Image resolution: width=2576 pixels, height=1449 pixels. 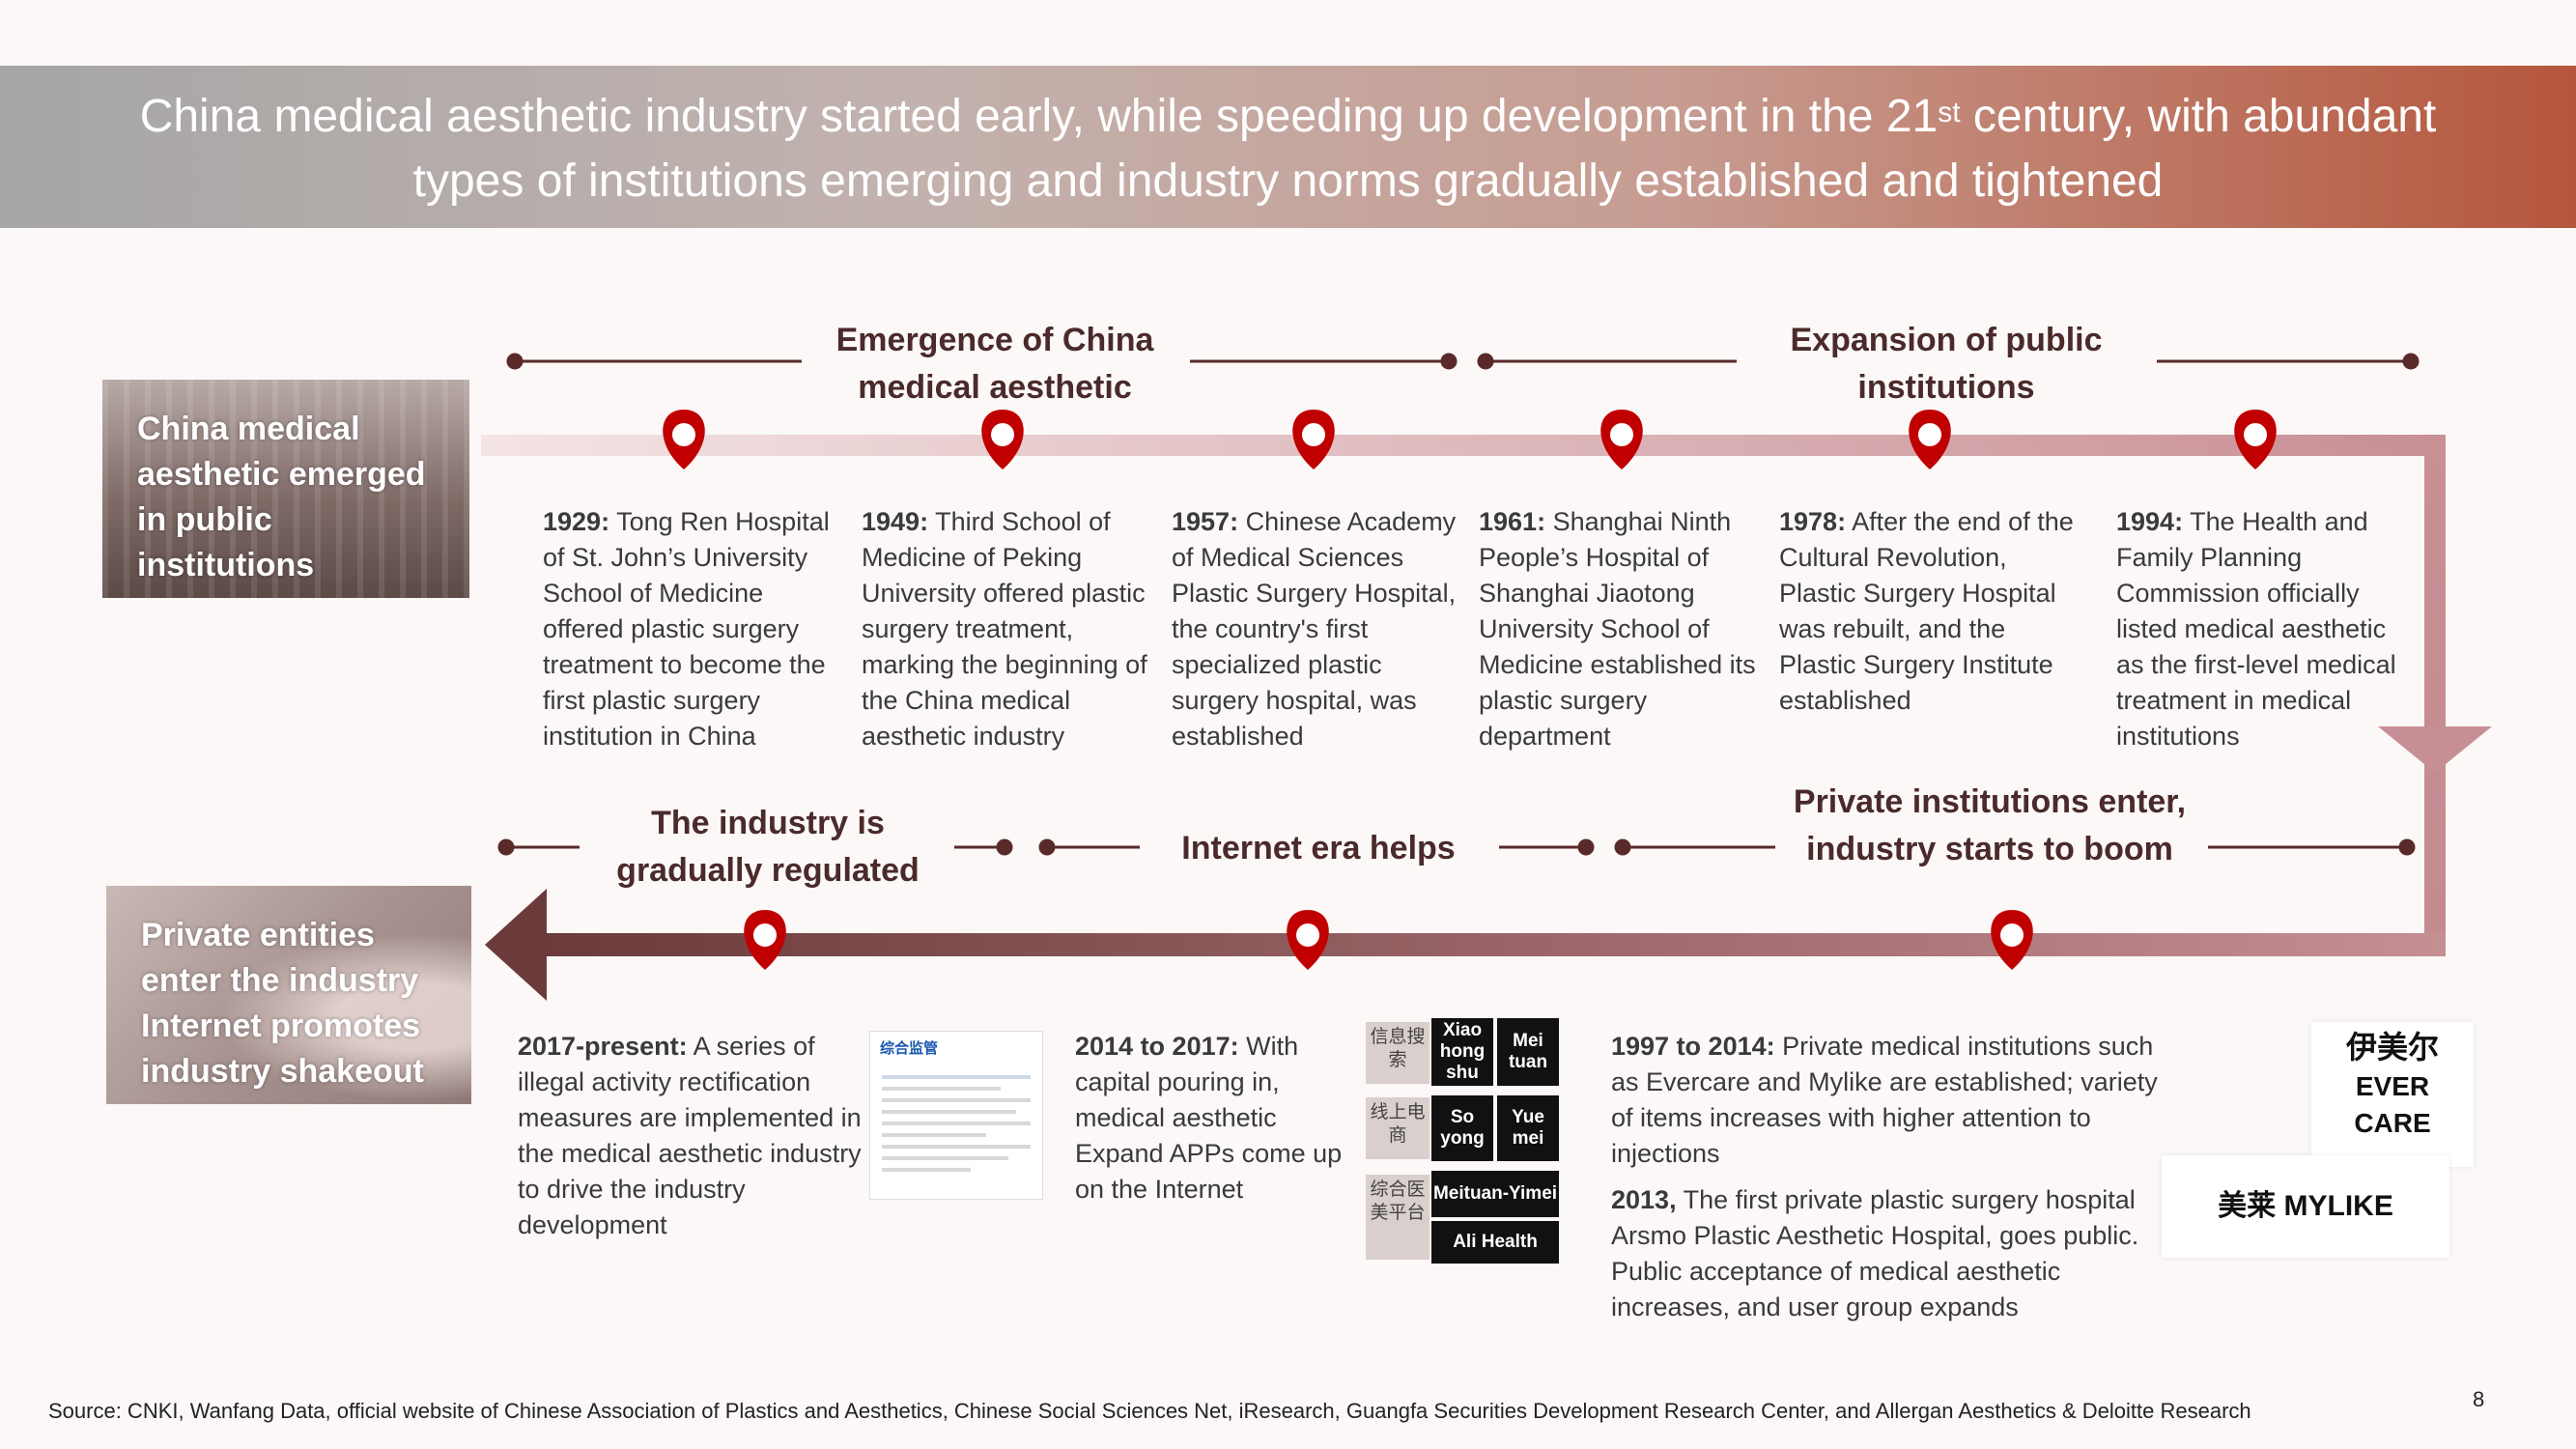 I want to click on category-integrated-platform: 综合医美平台, so click(x=1398, y=1217).